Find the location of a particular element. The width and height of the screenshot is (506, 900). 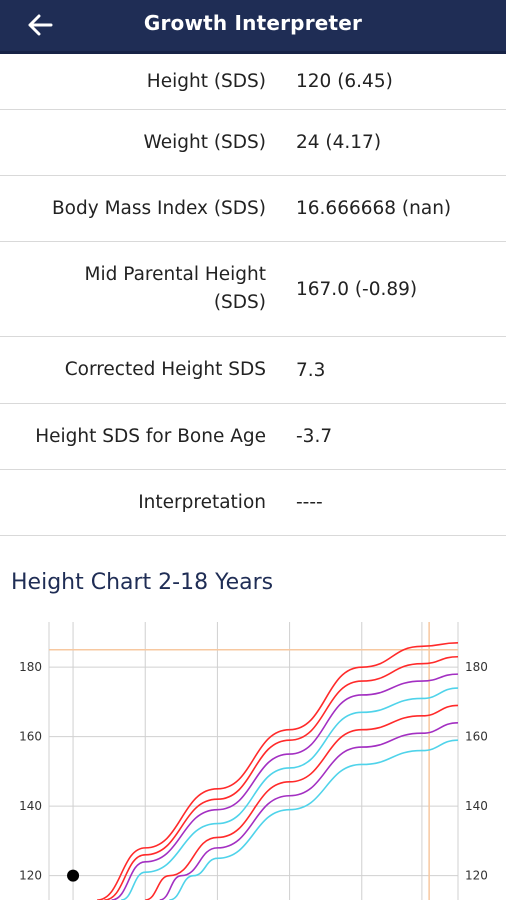

result-value: 7.3 is located at coordinates (311, 370).